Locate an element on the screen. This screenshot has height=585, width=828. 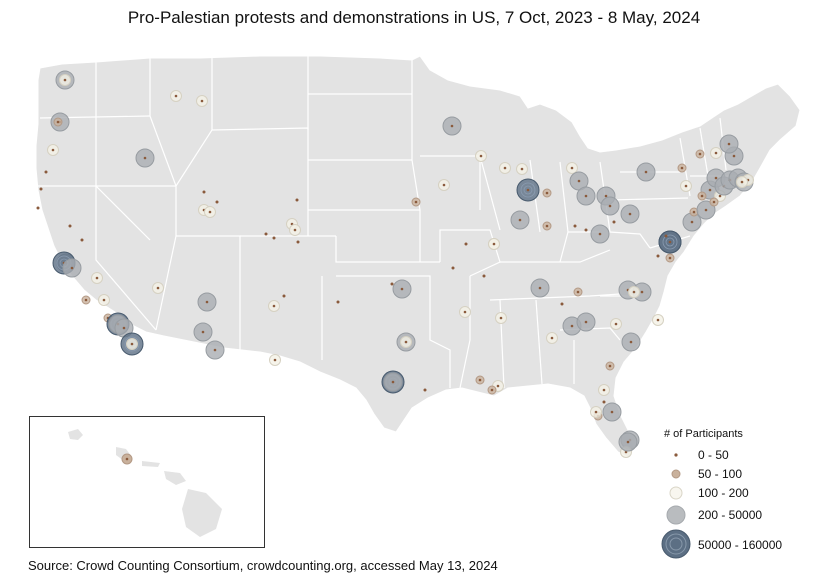
hawaii-island-molokai is located at coordinates (151, 464).